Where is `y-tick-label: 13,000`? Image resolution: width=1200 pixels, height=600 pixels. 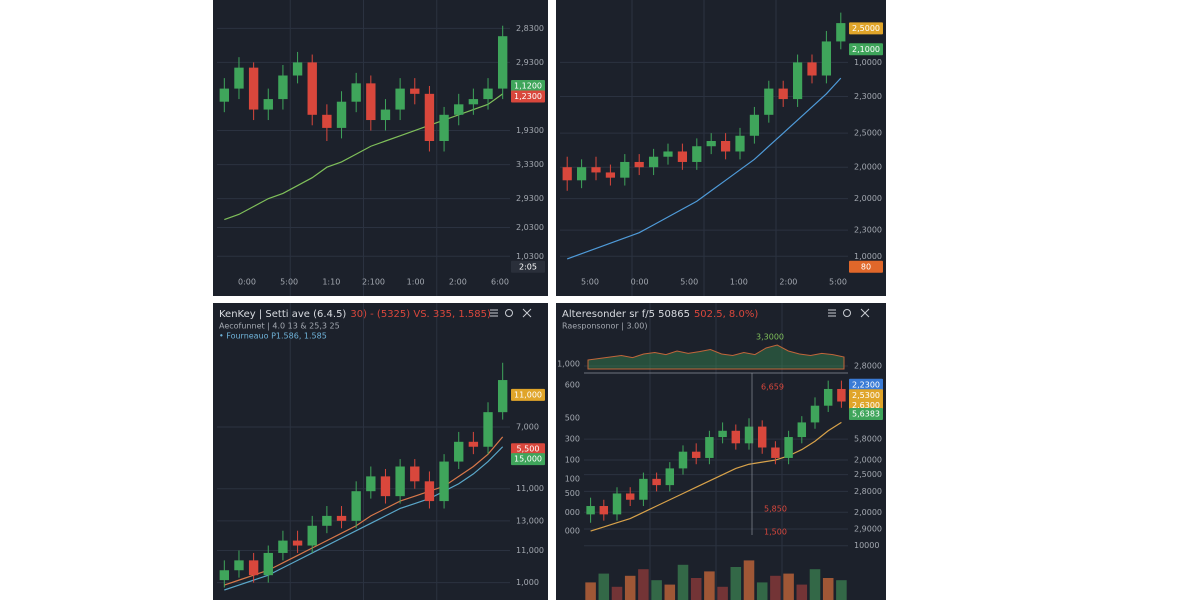
y-tick-label: 13,000 is located at coordinates (530, 520).